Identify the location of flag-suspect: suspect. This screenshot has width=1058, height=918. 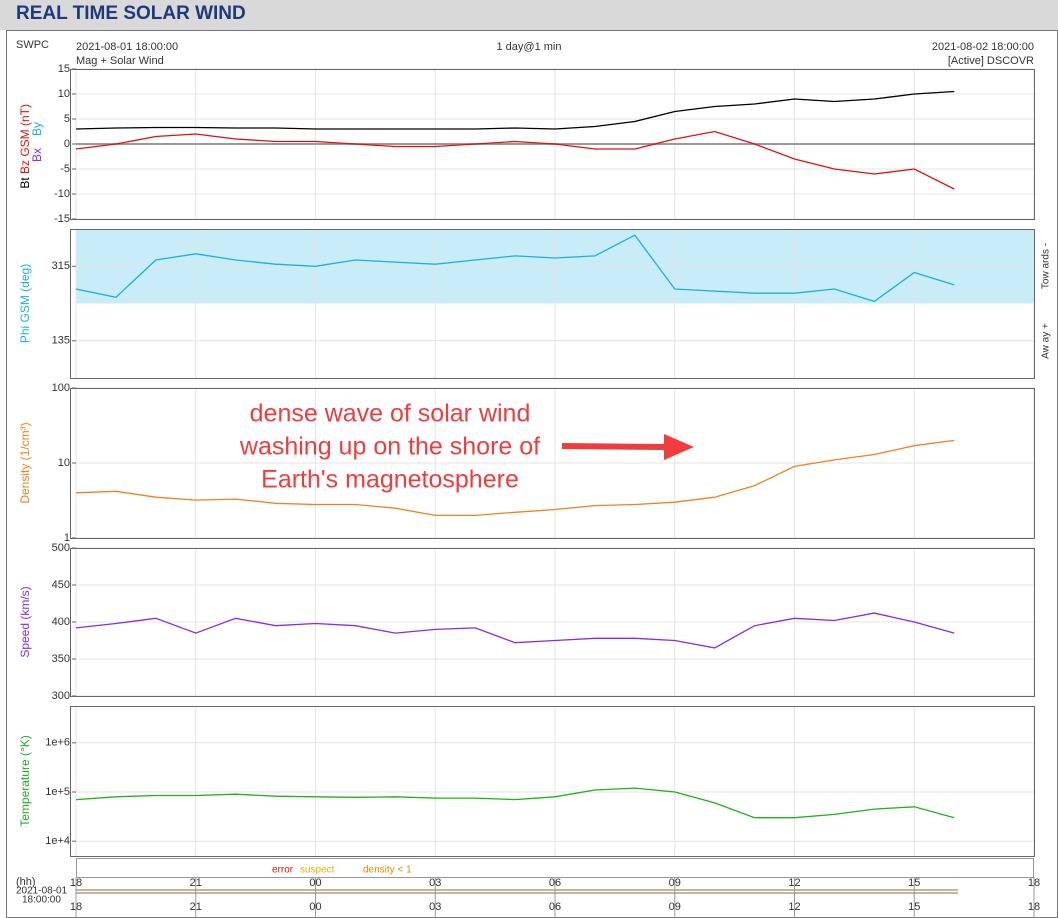
(317, 870).